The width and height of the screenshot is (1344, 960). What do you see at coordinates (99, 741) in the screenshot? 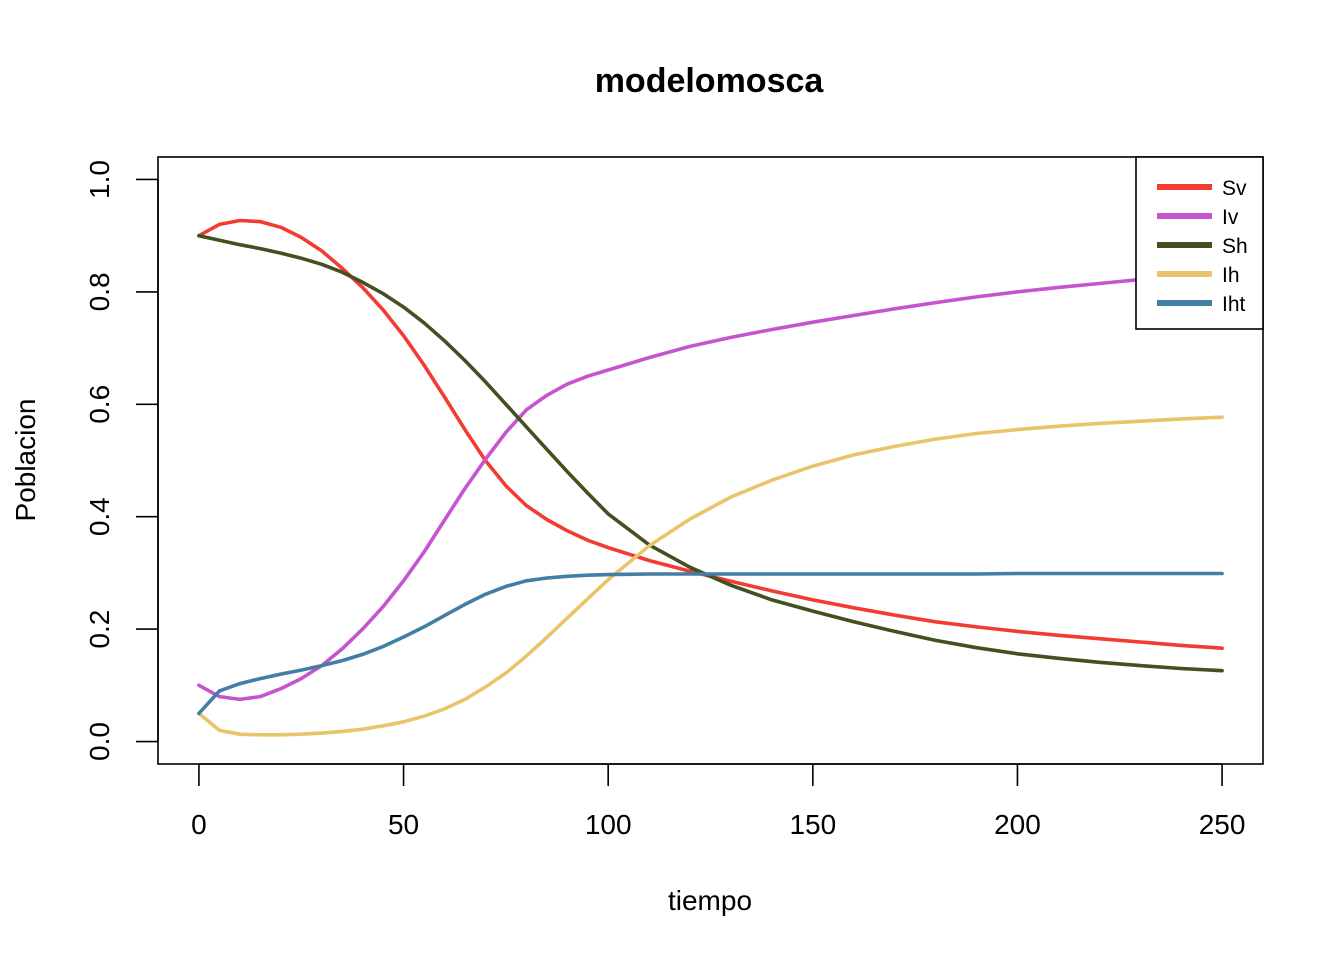
I see `y-tick-label: 0.0` at bounding box center [99, 741].